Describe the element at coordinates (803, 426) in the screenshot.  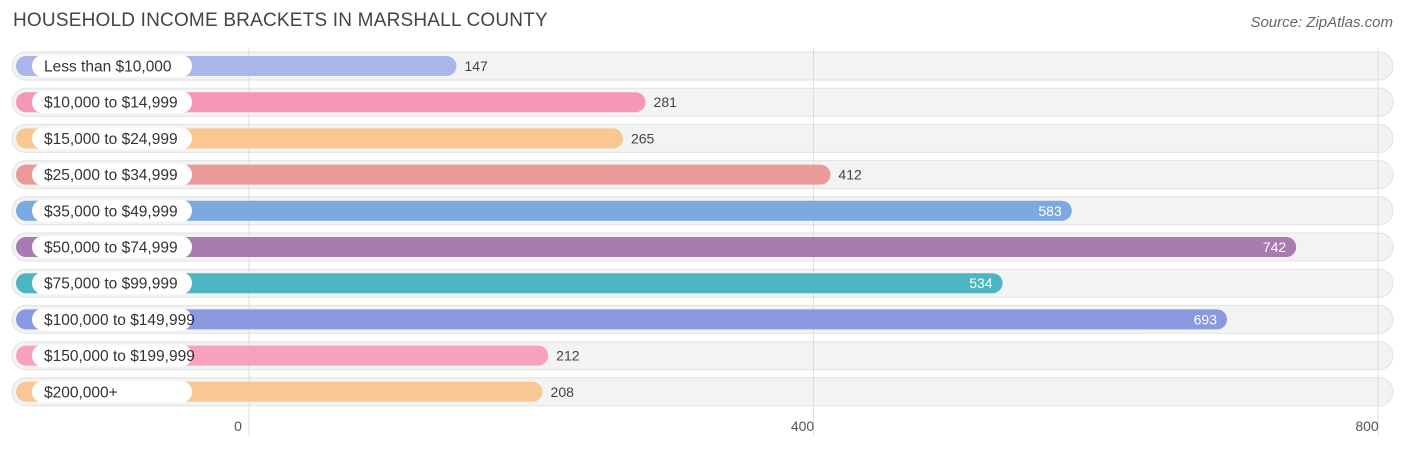
I see `x-tick-label: 400` at that location.